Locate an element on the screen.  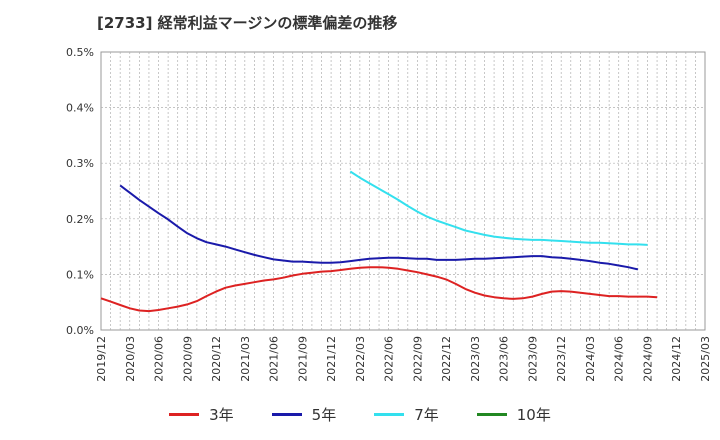
x-tick-label: 2024/12 is located at coordinates (676, 359).